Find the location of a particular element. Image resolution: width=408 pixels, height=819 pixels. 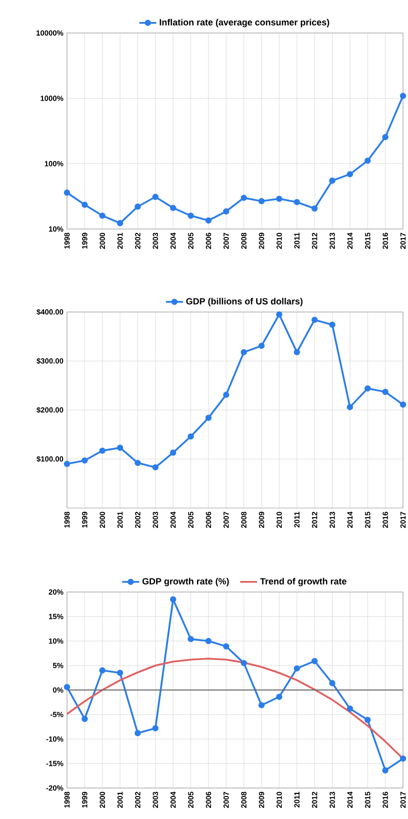

legend-label: Trend of growth rate is located at coordinates (303, 582).